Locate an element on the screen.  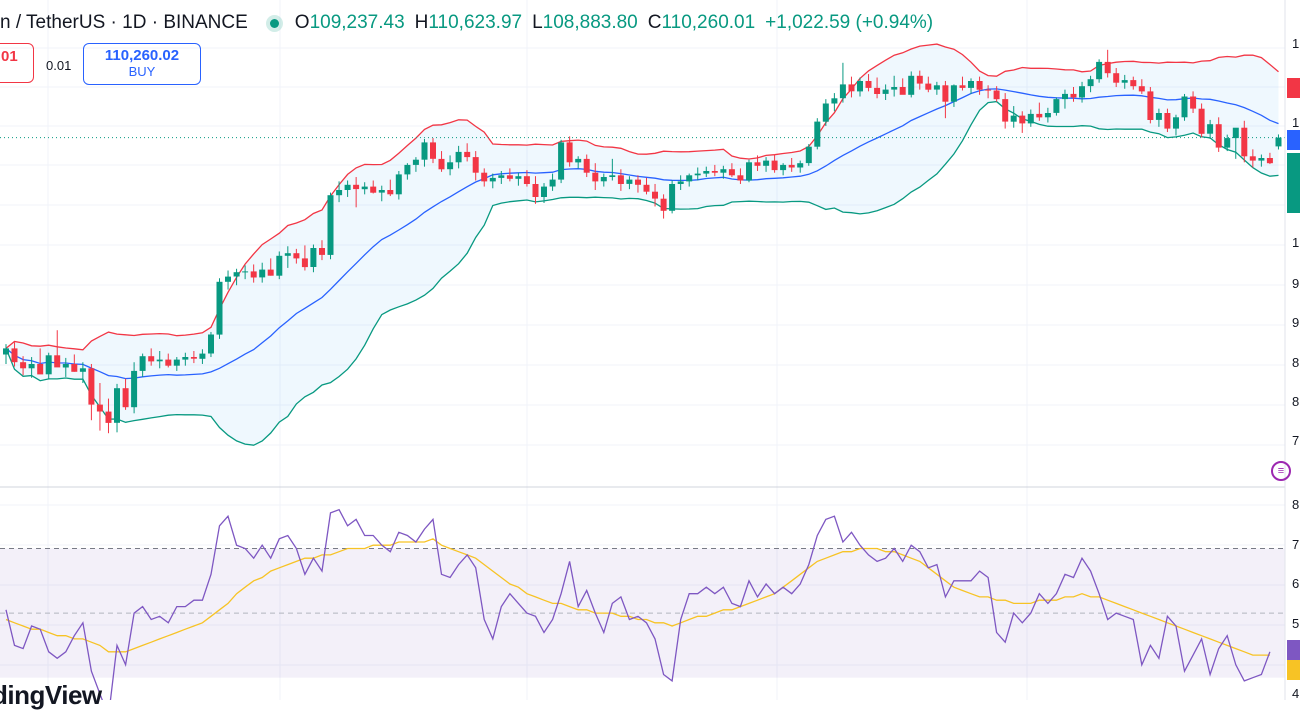
axis-label: 9 is located at coordinates (1296, 322).